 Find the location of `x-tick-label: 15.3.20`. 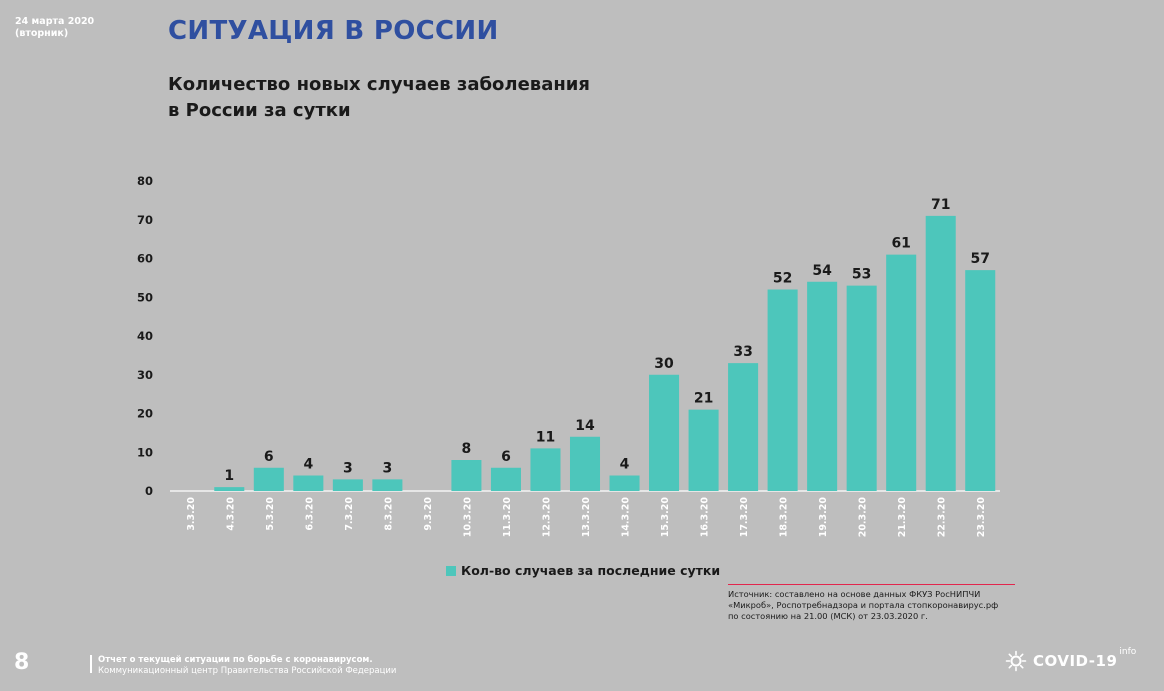

x-tick-label: 15.3.20 is located at coordinates (665, 517).